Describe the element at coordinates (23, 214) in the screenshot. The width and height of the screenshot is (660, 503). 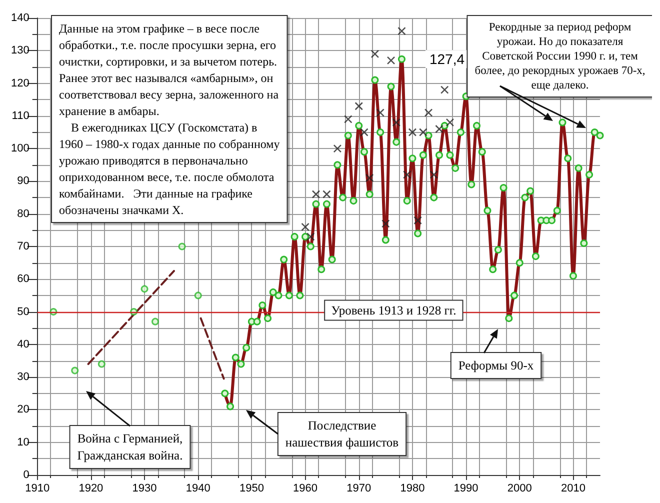
I see `y-tick-label: 80` at that location.